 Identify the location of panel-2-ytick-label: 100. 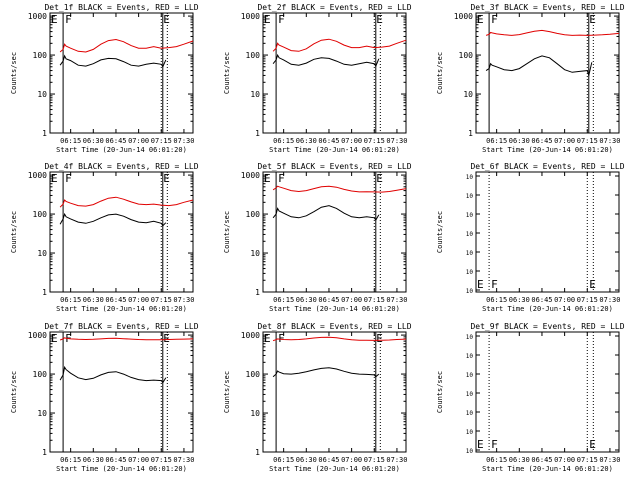
(253, 55).